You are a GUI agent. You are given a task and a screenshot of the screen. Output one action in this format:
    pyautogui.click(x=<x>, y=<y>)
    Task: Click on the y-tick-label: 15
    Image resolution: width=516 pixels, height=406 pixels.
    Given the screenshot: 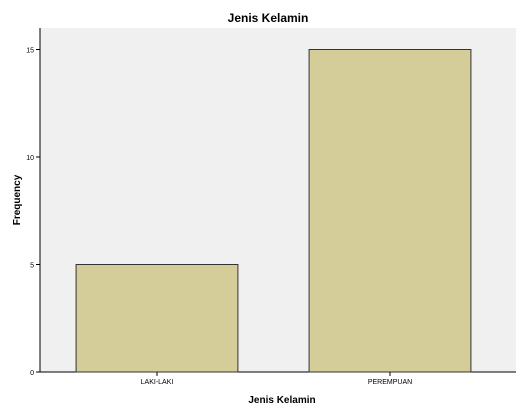 What is the action you would take?
    pyautogui.click(x=30, y=51)
    